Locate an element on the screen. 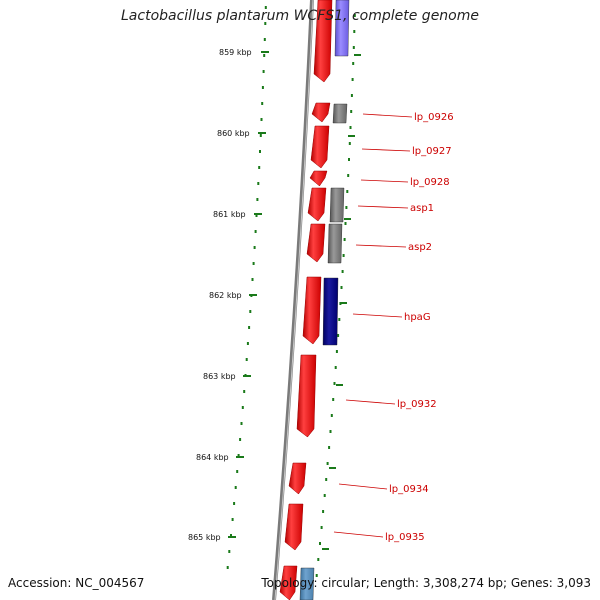 The image size is (600, 600). gene-label-lp-0928: lp_0928 is located at coordinates (430, 182).